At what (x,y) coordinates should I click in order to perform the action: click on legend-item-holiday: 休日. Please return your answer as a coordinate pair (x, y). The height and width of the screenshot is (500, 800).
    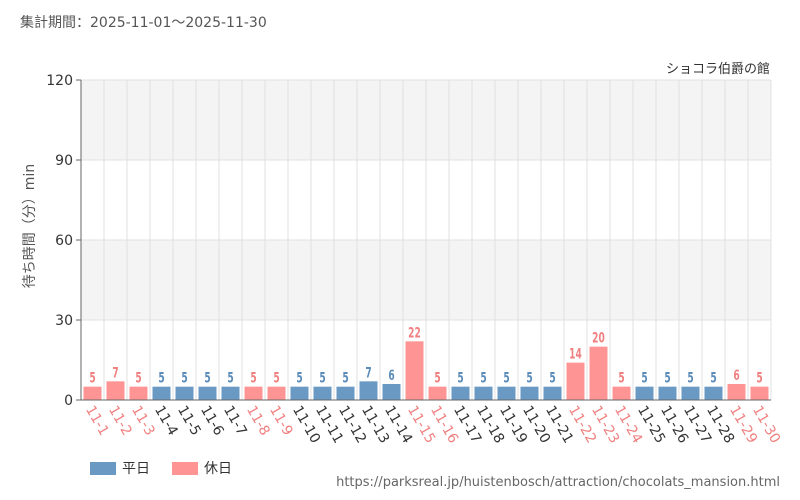
    Looking at the image, I should click on (202, 468).